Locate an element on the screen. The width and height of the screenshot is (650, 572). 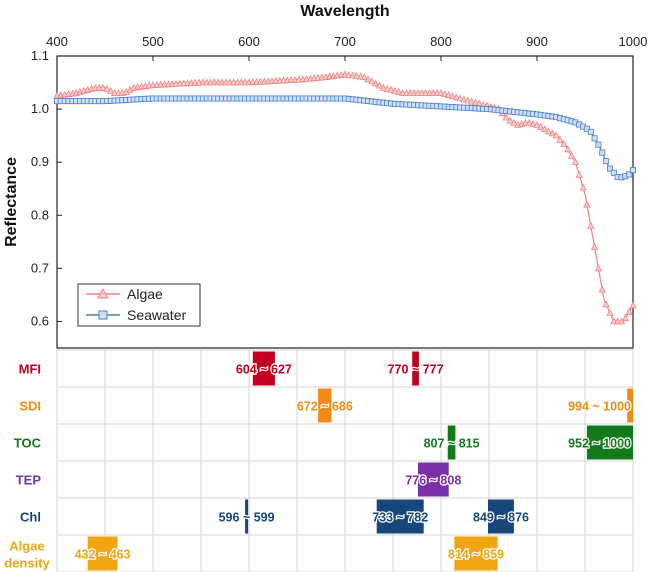
x-tick-label: 700 is located at coordinates (345, 41).